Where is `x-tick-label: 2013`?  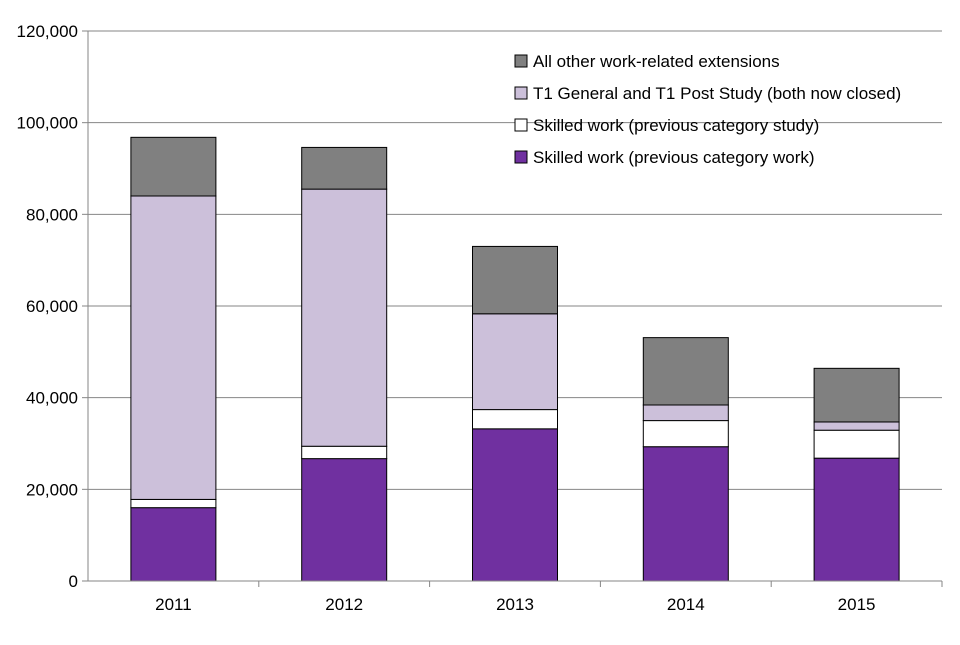
x-tick-label: 2013 is located at coordinates (515, 604).